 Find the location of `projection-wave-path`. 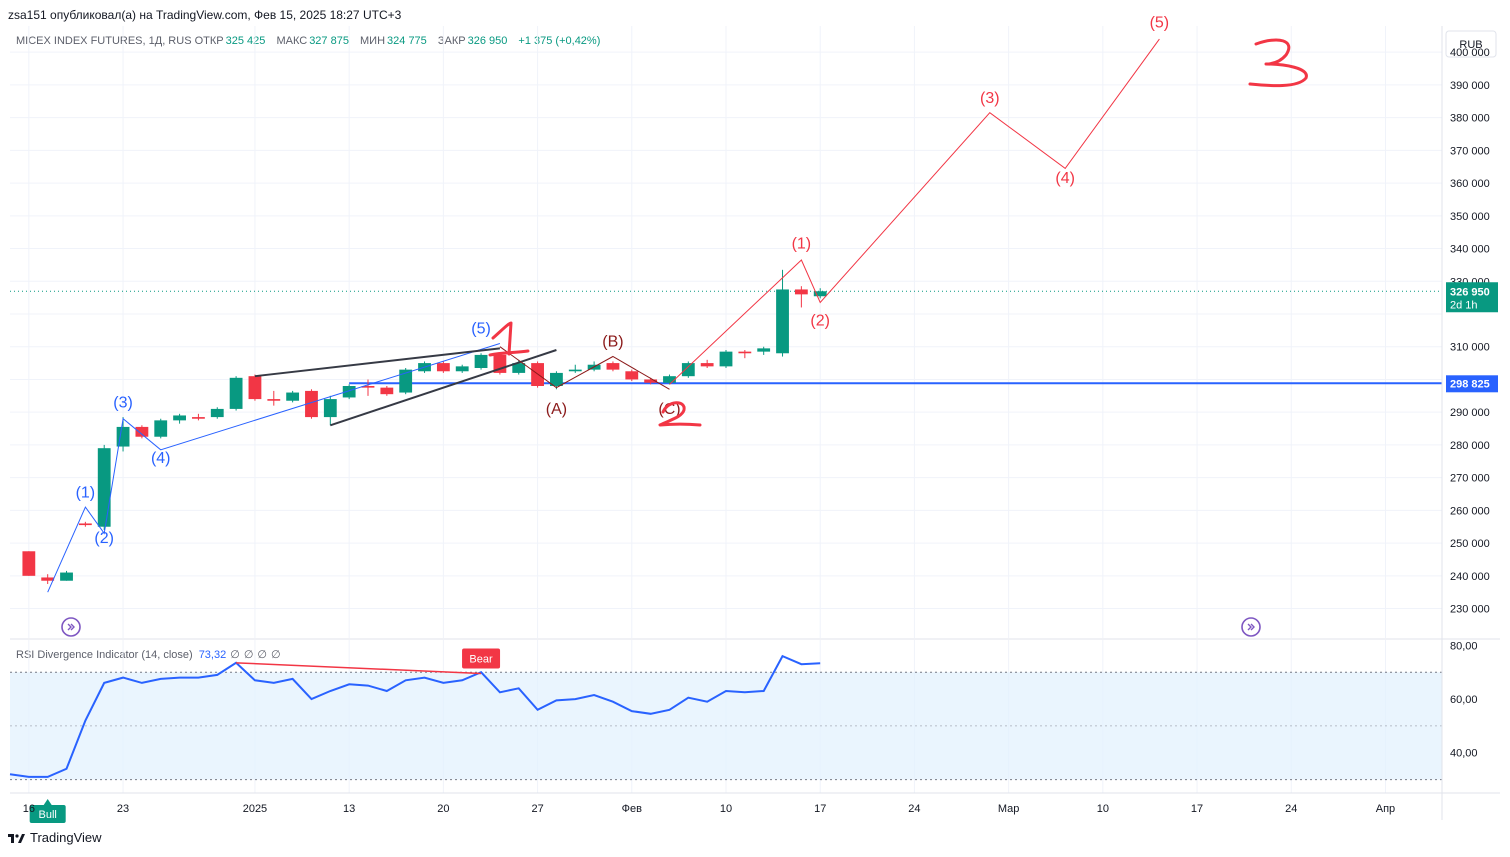

projection-wave-path is located at coordinates (914, 211).